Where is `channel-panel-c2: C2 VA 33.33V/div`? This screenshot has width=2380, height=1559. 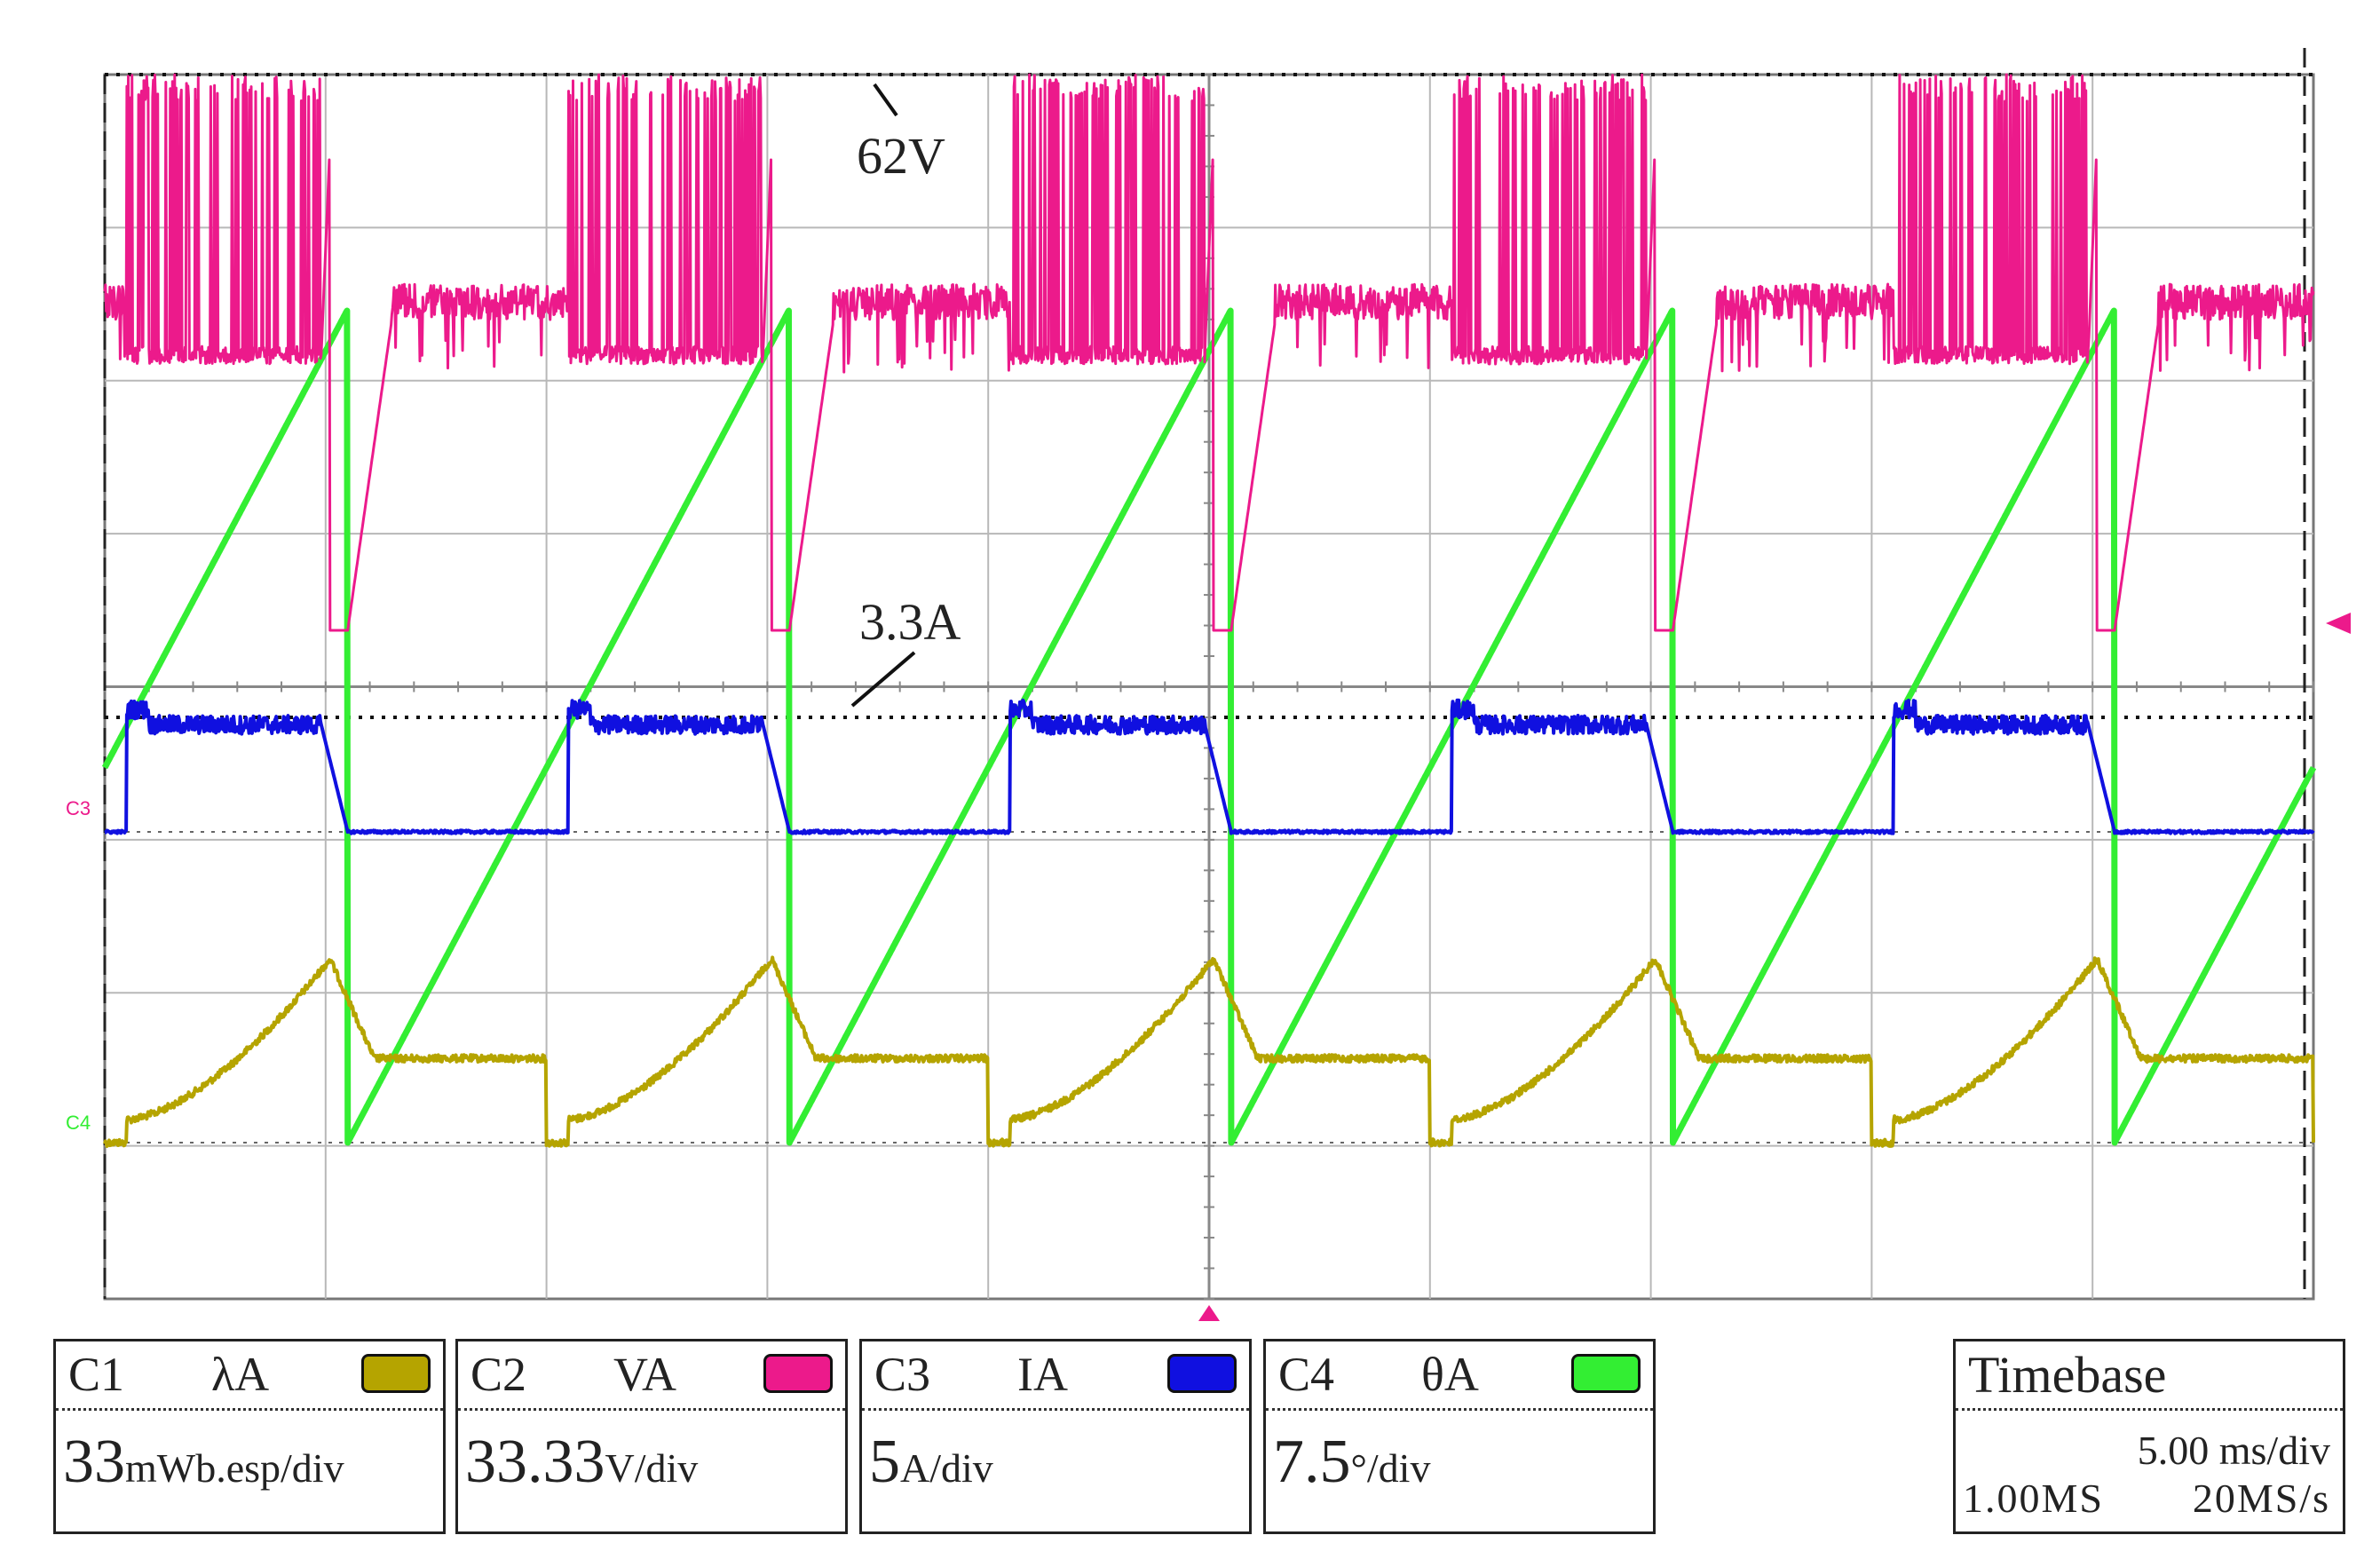
channel-panel-c2: C2 VA 33.33V/div is located at coordinates (651, 1436).